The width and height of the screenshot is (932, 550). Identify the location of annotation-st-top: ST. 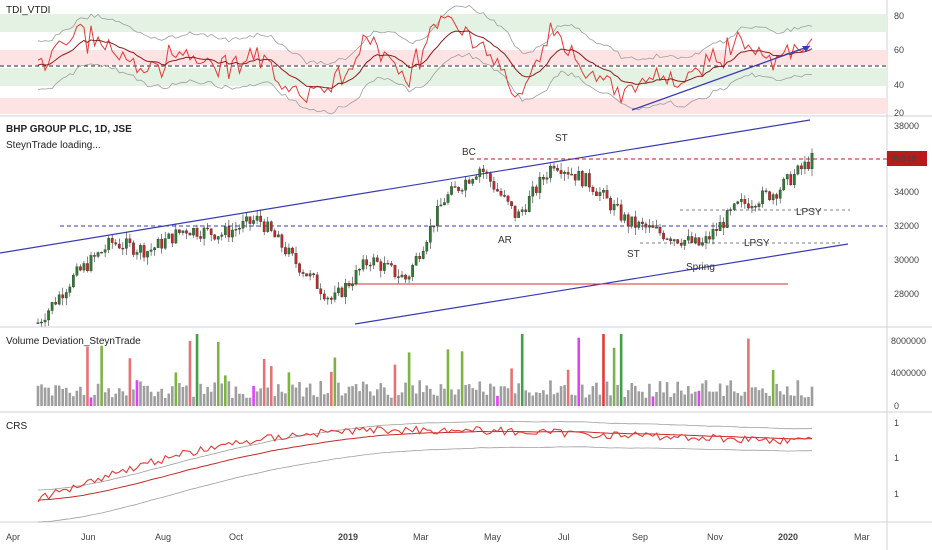
(561, 138).